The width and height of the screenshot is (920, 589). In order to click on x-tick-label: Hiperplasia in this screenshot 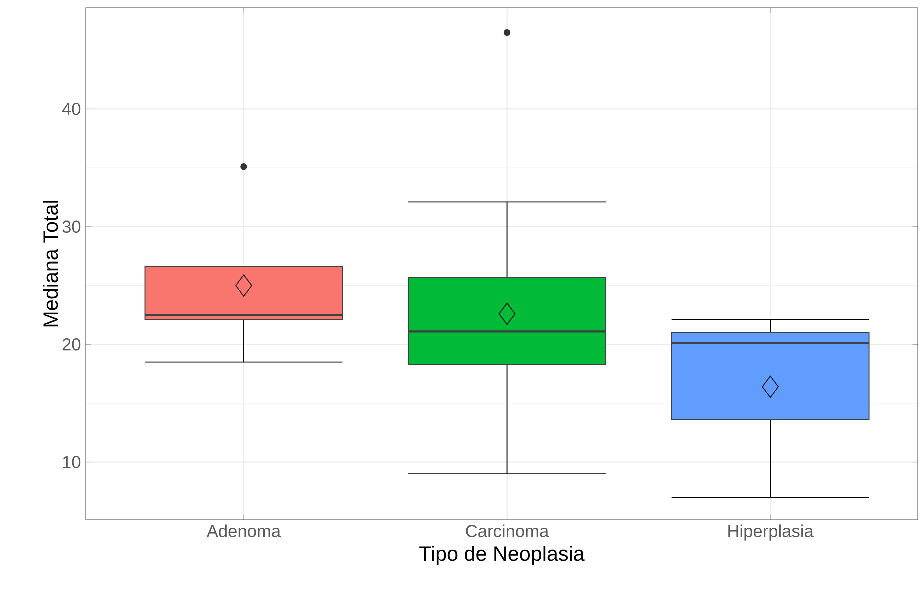, I will do `click(771, 532)`.